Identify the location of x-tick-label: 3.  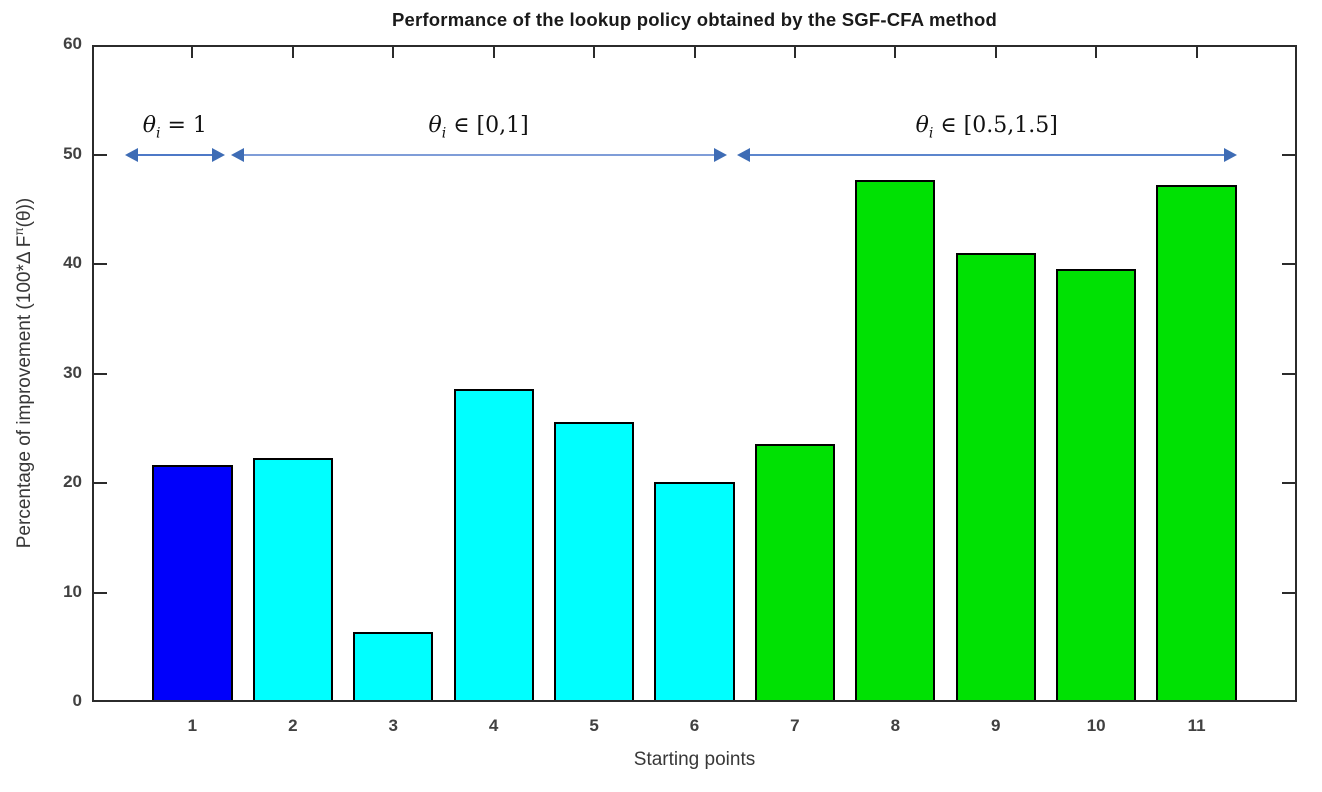
(393, 725).